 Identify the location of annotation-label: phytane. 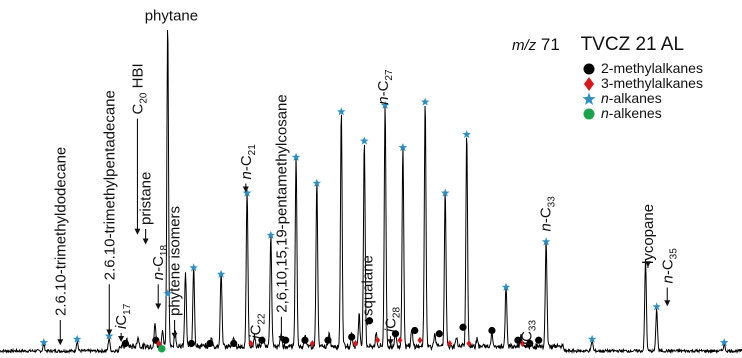
(171, 15).